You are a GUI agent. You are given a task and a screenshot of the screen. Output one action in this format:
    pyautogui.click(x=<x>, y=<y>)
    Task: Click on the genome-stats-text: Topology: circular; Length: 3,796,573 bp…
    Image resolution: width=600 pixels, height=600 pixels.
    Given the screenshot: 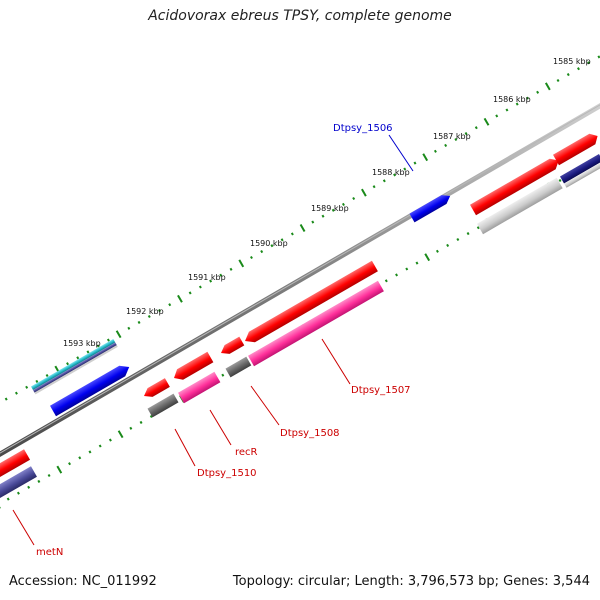 What is the action you would take?
    pyautogui.click(x=411, y=581)
    